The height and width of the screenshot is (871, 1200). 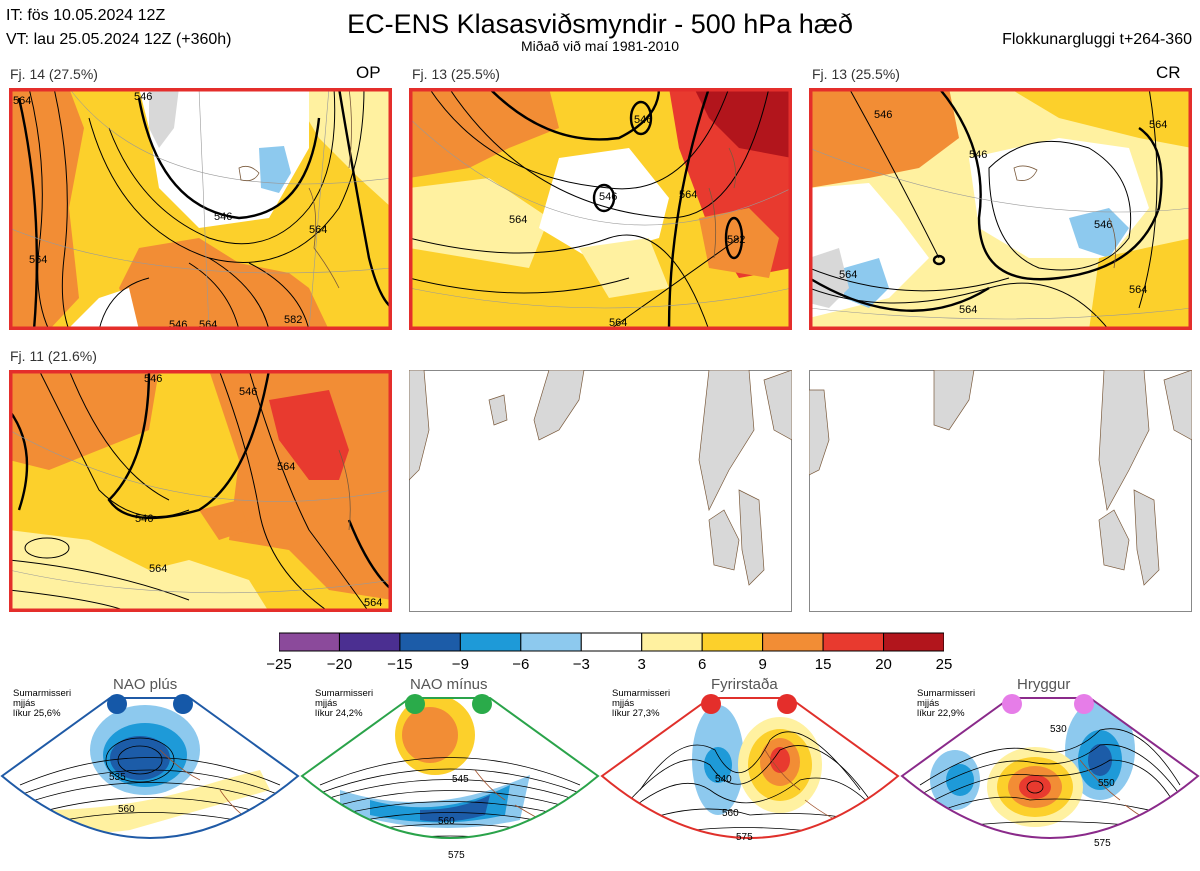 What do you see at coordinates (460, 664) in the screenshot?
I see `colorbar-tick-label: −9` at bounding box center [460, 664].